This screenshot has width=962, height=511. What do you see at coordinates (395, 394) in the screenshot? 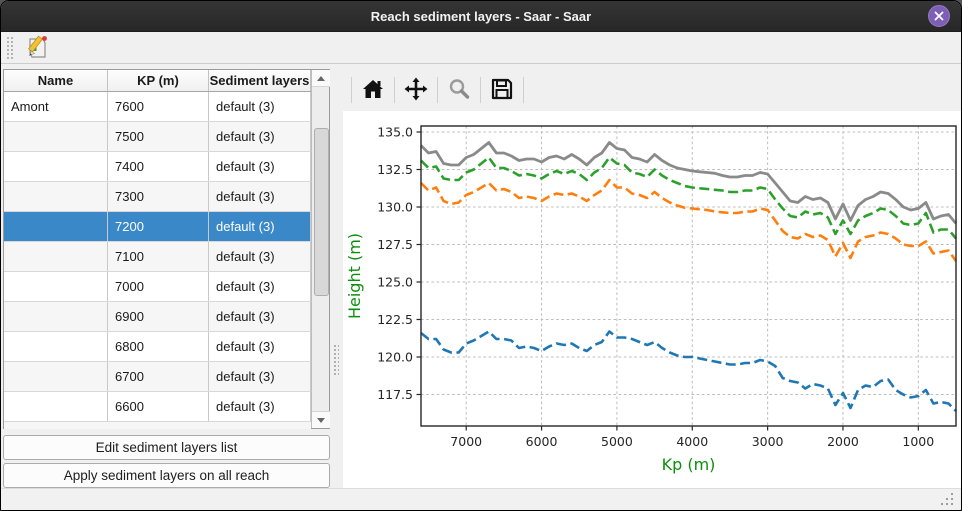
I see `y-tick-label: 117.5` at bounding box center [395, 394].